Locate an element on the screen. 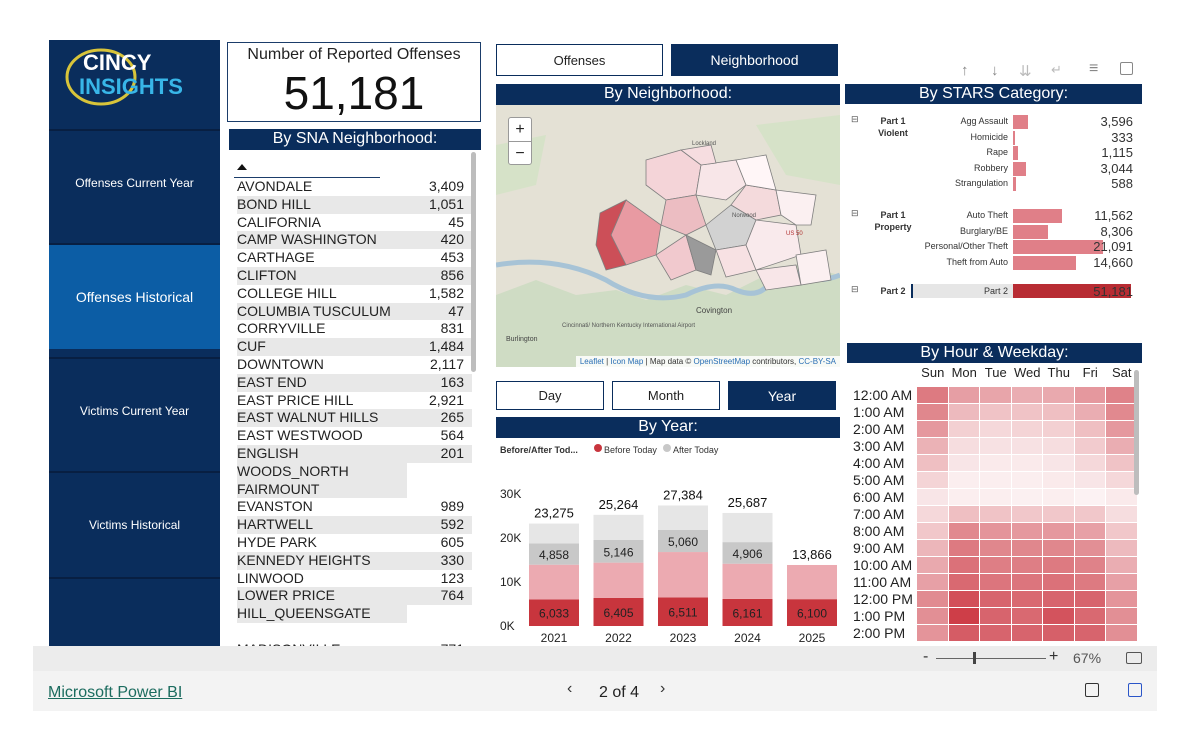  neighborhood-toggle: Neighborhood is located at coordinates (754, 60).